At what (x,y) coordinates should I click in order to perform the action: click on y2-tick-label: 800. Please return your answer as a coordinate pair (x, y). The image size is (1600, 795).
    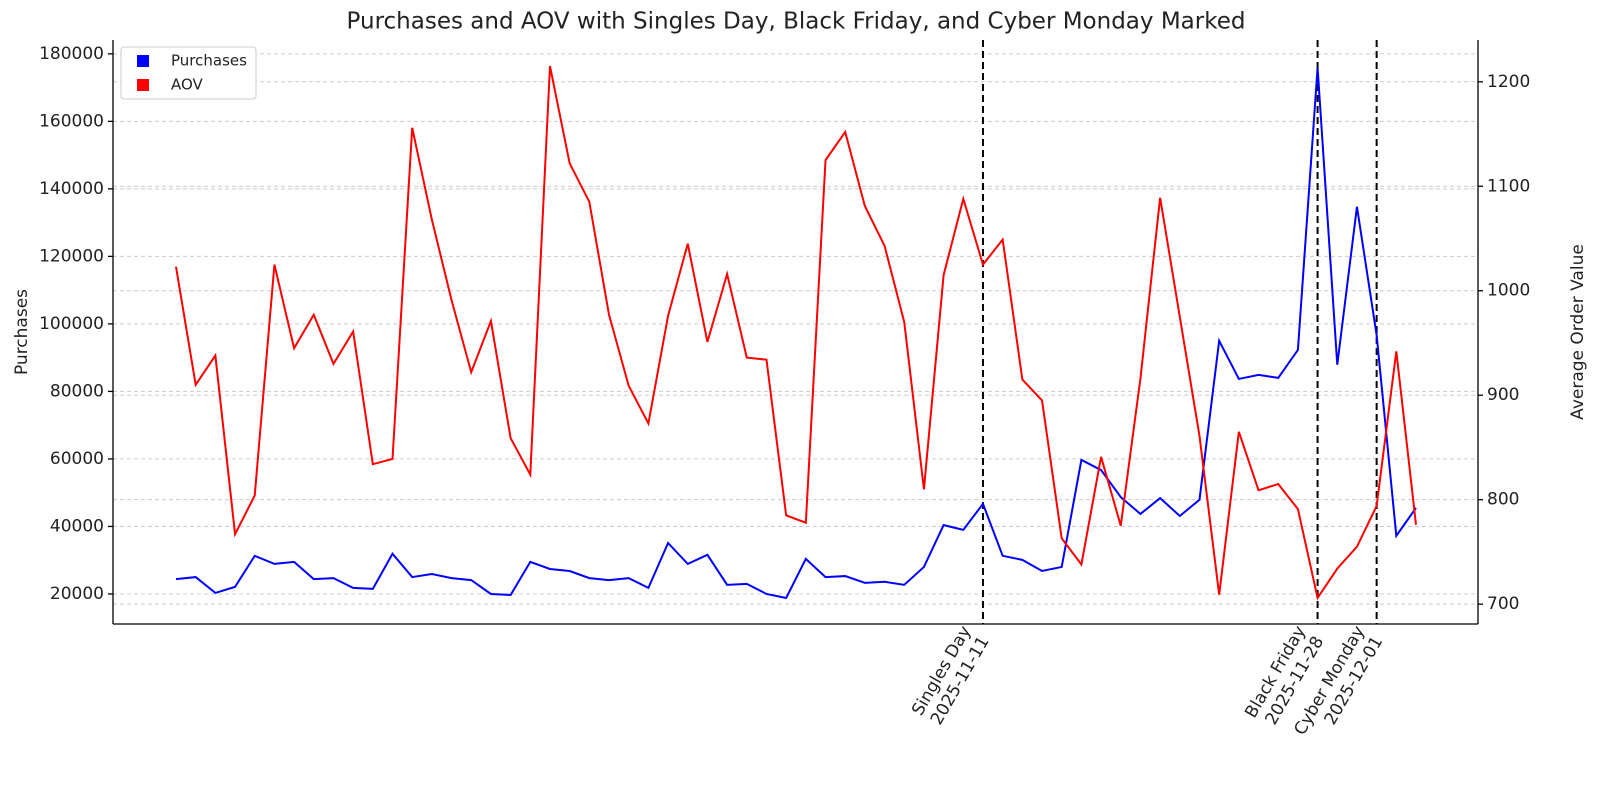
    Looking at the image, I should click on (1503, 500).